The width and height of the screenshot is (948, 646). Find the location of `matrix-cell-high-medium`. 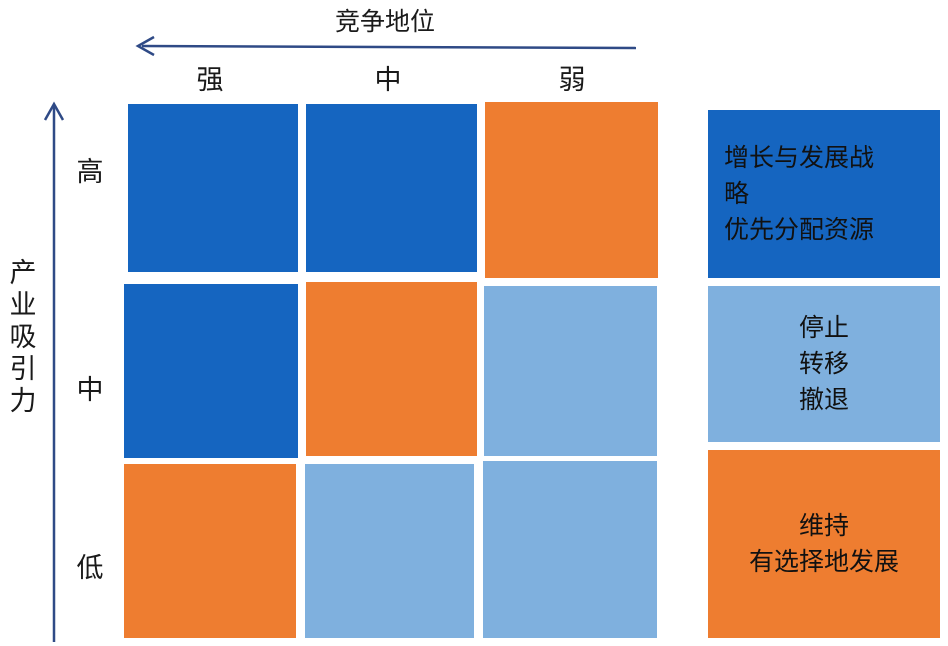

matrix-cell-high-medium is located at coordinates (391, 188).